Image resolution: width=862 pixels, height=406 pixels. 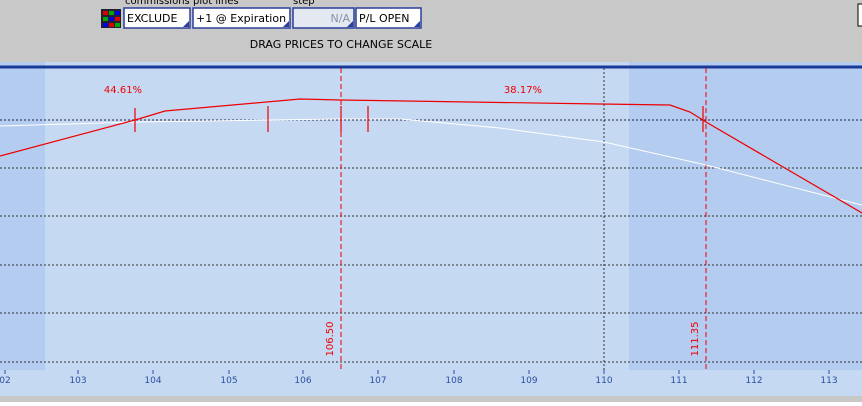 What do you see at coordinates (5, 381) in the screenshot?
I see `x-tick-label: 02` at bounding box center [5, 381].